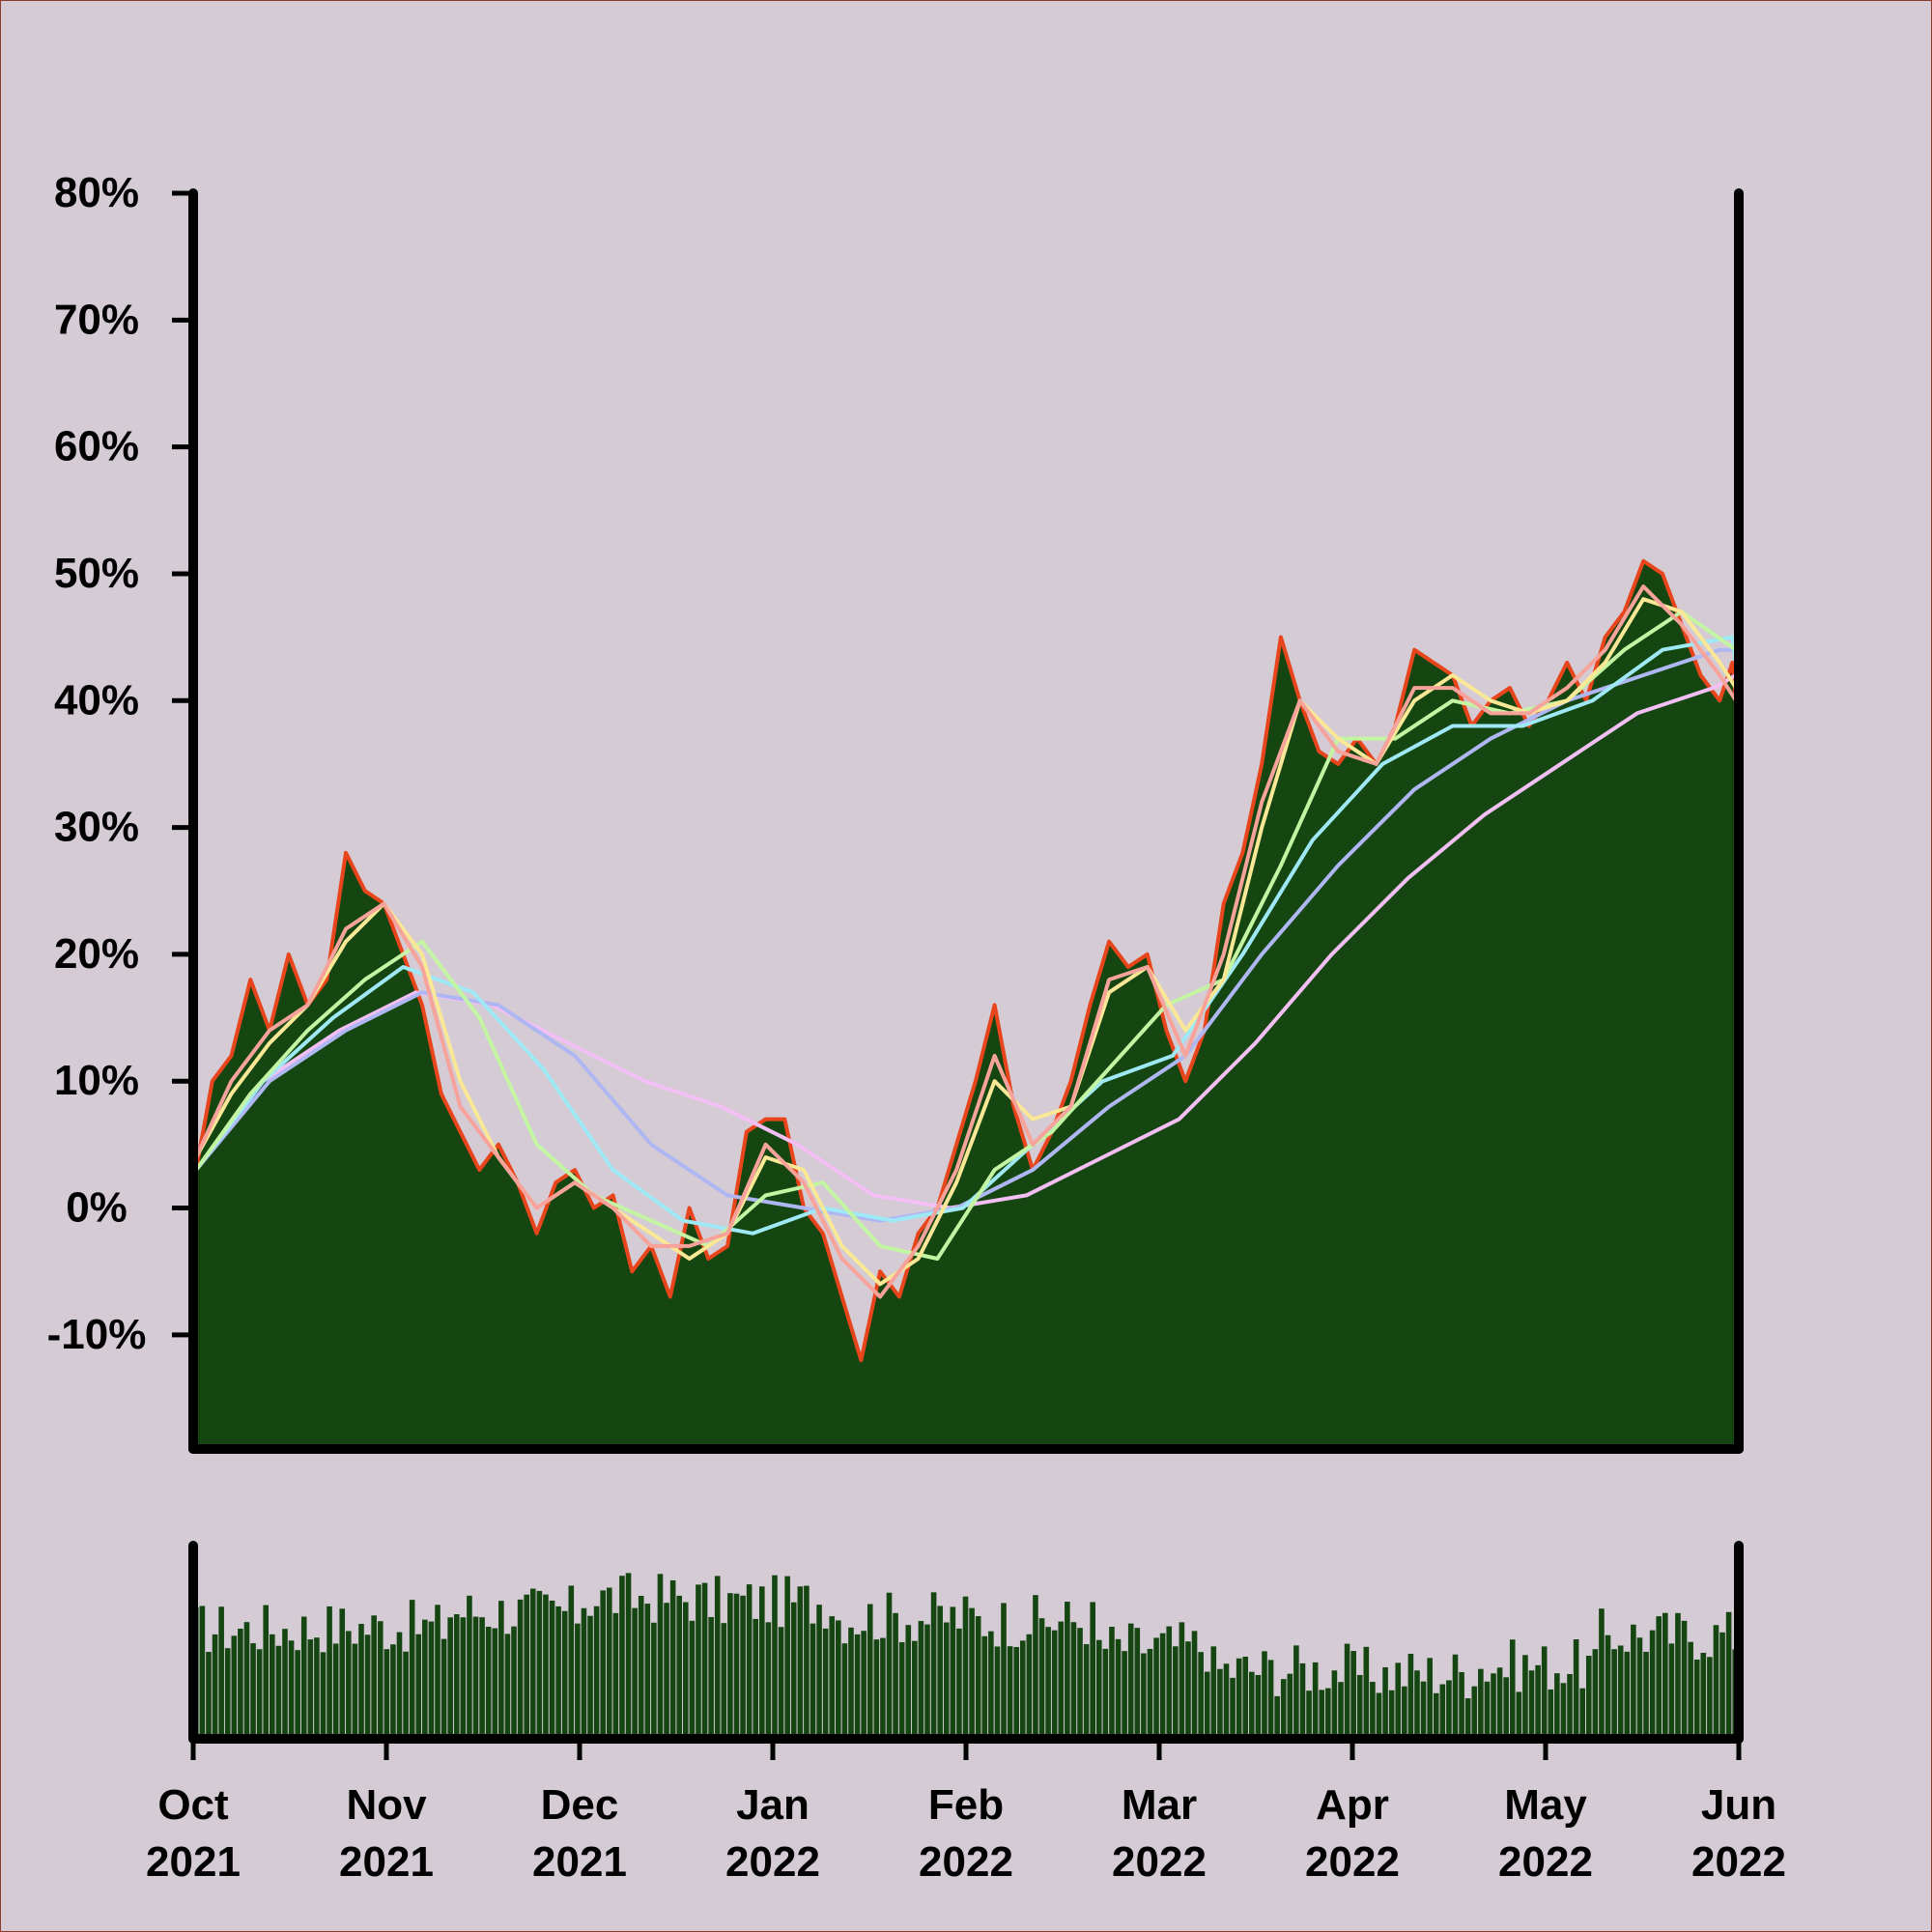  I want to click on x-tick-label-year: 2022, so click(1352, 1862).